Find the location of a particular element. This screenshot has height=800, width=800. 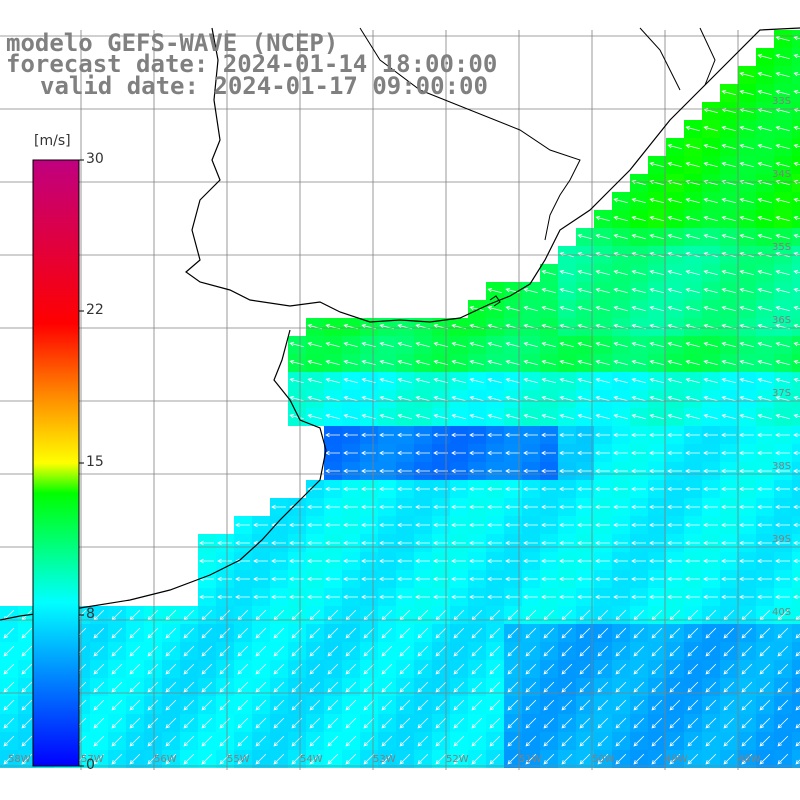

lon-label: 48W is located at coordinates (749, 759).